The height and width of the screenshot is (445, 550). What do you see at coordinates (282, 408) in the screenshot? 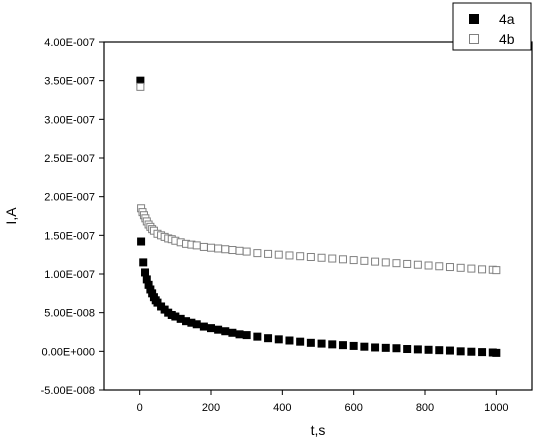
I see `x-tick-label: 400` at bounding box center [282, 408].